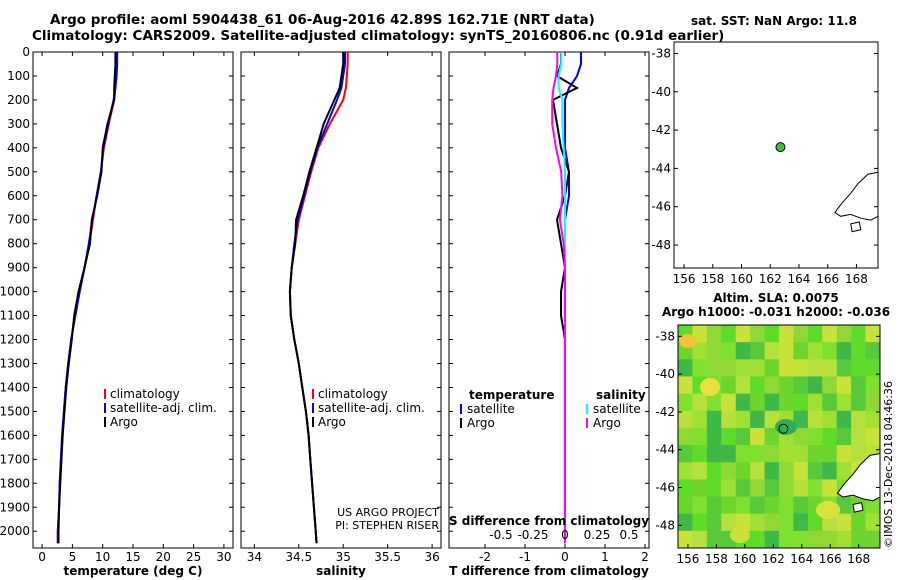 The width and height of the screenshot is (900, 580). What do you see at coordinates (661, 168) in the screenshot?
I see `map-y-tick-label: -44` at bounding box center [661, 168].